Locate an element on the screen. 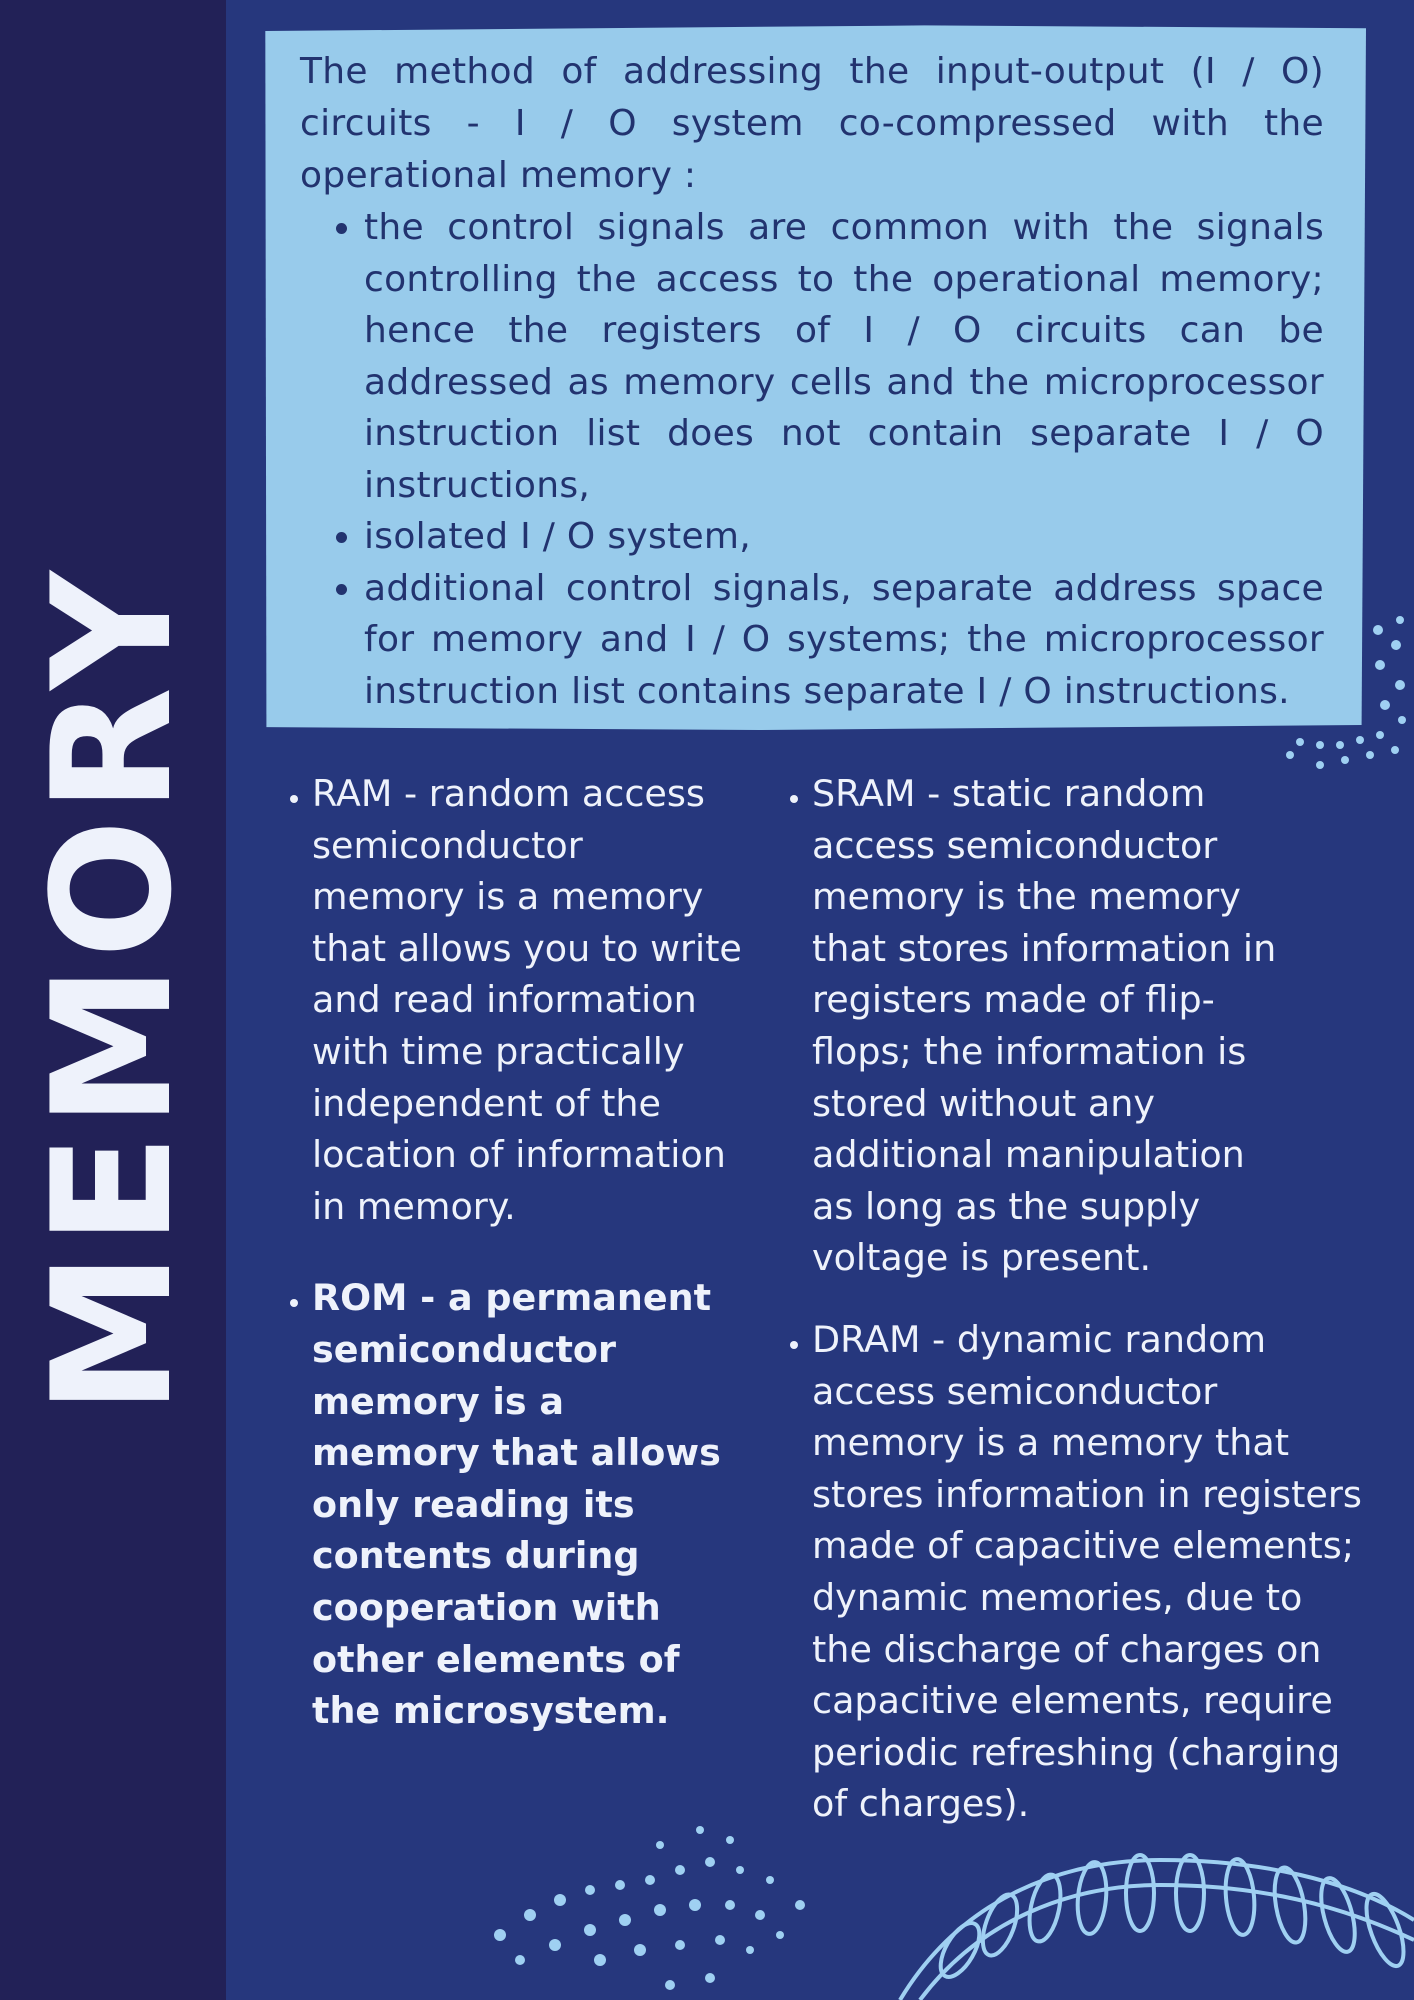 Image resolution: width=1414 pixels, height=2000 pixels. panel-list-item: isolated I / O system, is located at coordinates (844, 537).